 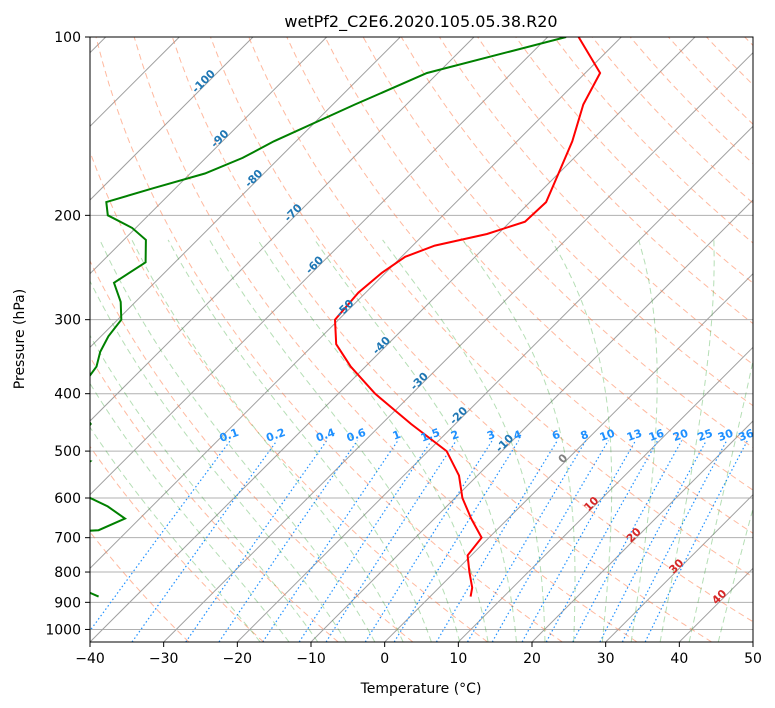 What do you see at coordinates (20, 339) in the screenshot?
I see `y-axis-label: Pressure (hPa)` at bounding box center [20, 339].